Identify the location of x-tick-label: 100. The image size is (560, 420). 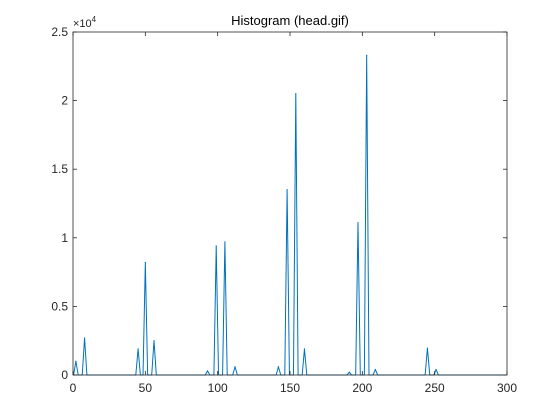
(218, 388).